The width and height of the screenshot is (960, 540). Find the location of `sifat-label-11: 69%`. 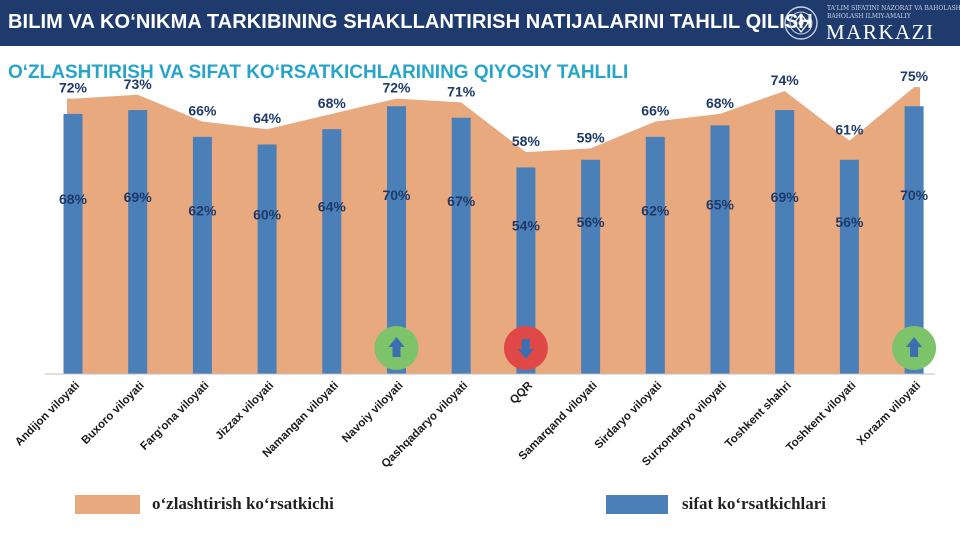

sifat-label-11: 69% is located at coordinates (785, 197).